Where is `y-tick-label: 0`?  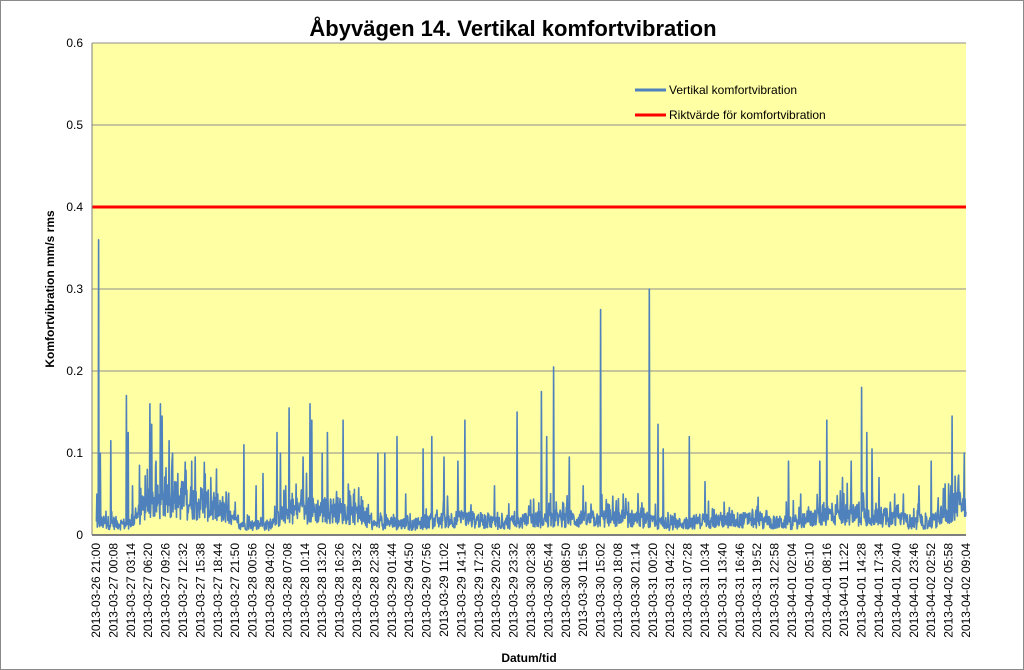 y-tick-label: 0 is located at coordinates (79, 535).